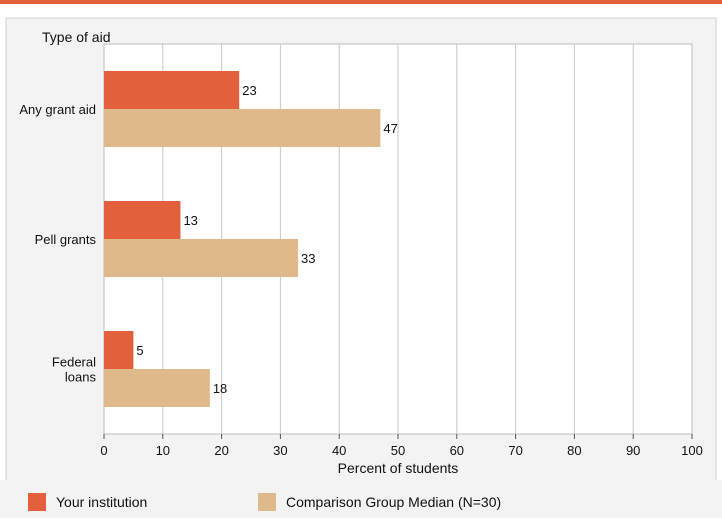 This screenshot has width=722, height=523. I want to click on legend-panel, so click(361, 499).